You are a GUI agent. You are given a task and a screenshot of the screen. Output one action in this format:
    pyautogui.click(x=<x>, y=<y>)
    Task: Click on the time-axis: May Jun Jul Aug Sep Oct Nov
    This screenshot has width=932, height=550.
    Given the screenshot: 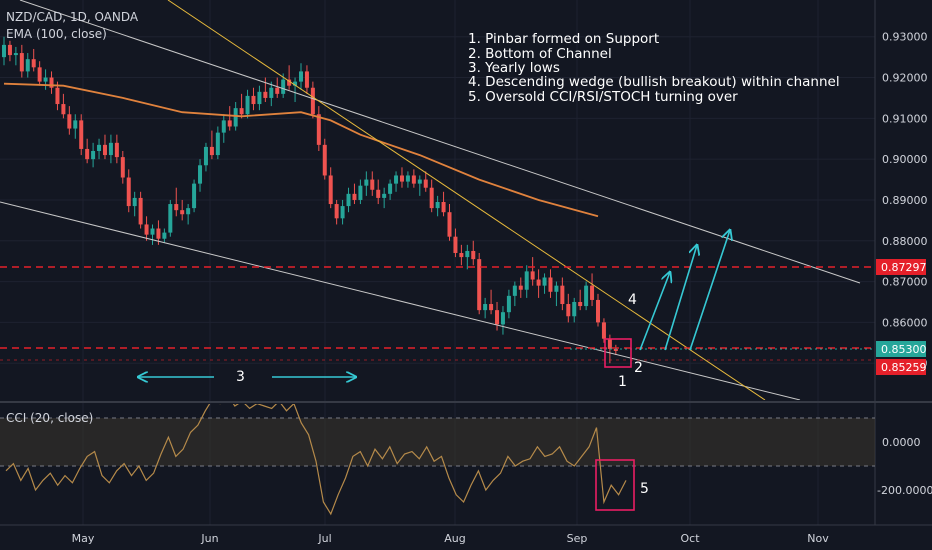 What is the action you would take?
    pyautogui.click(x=451, y=538)
    